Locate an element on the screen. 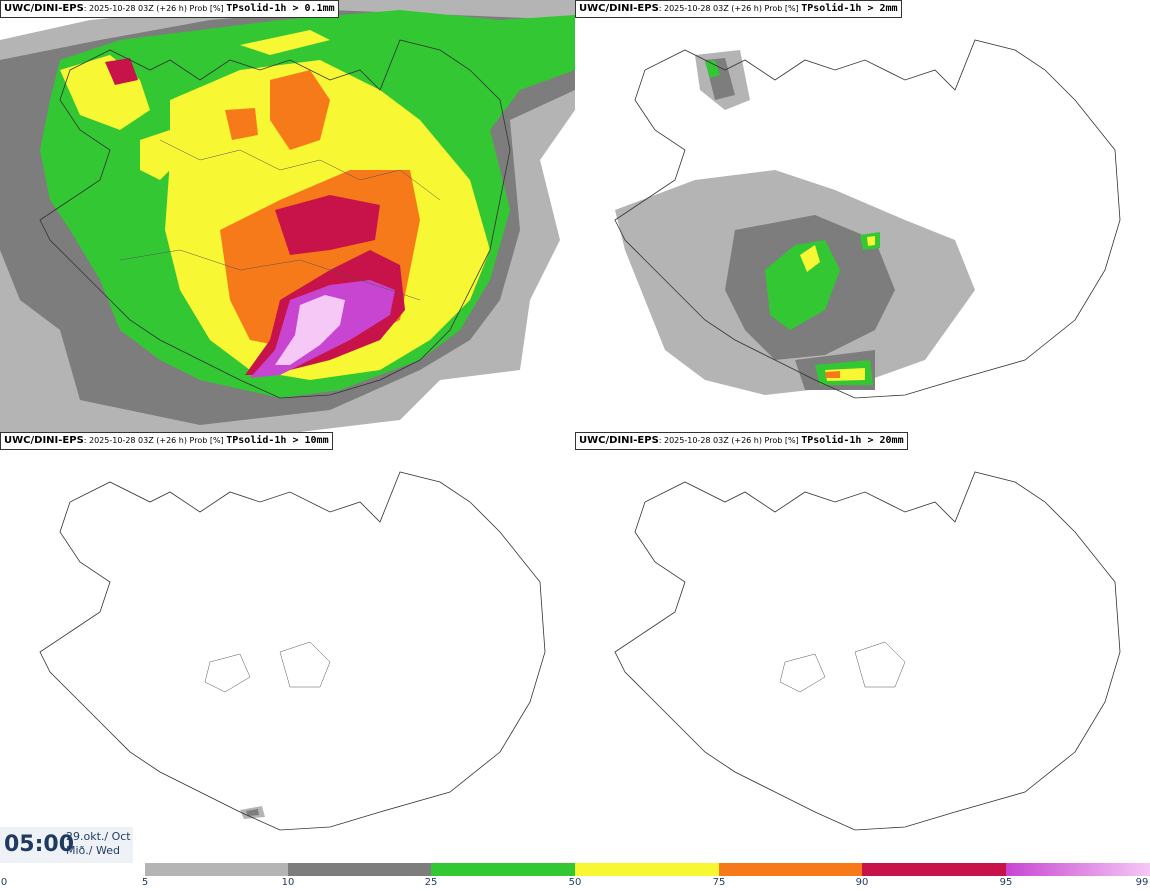 This screenshot has height=891, width=1150. colorbar-tick: 99 is located at coordinates (1142, 882).